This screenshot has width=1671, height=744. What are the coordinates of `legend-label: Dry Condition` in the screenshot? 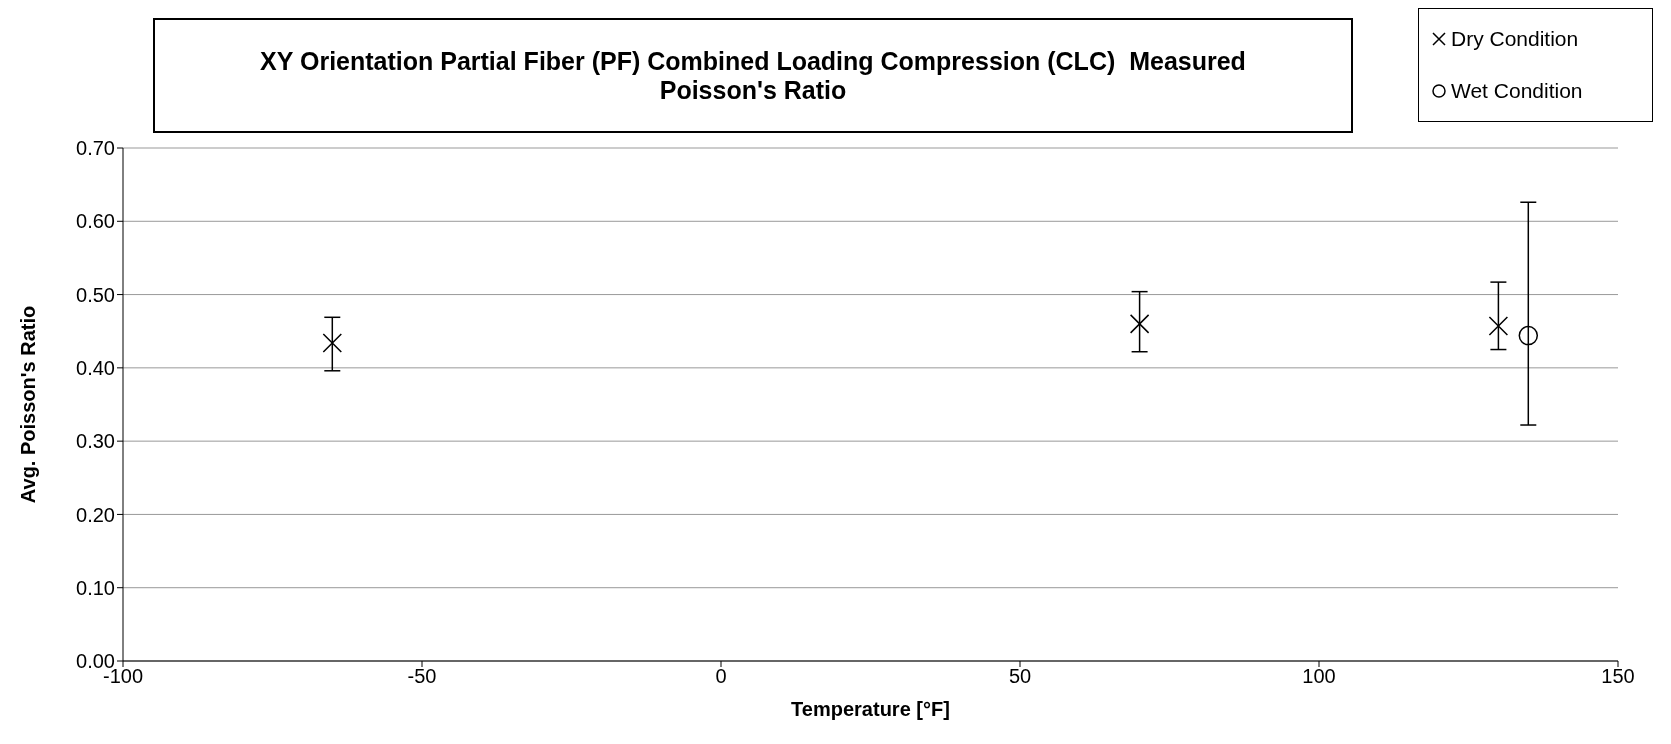 It's located at (1515, 39).